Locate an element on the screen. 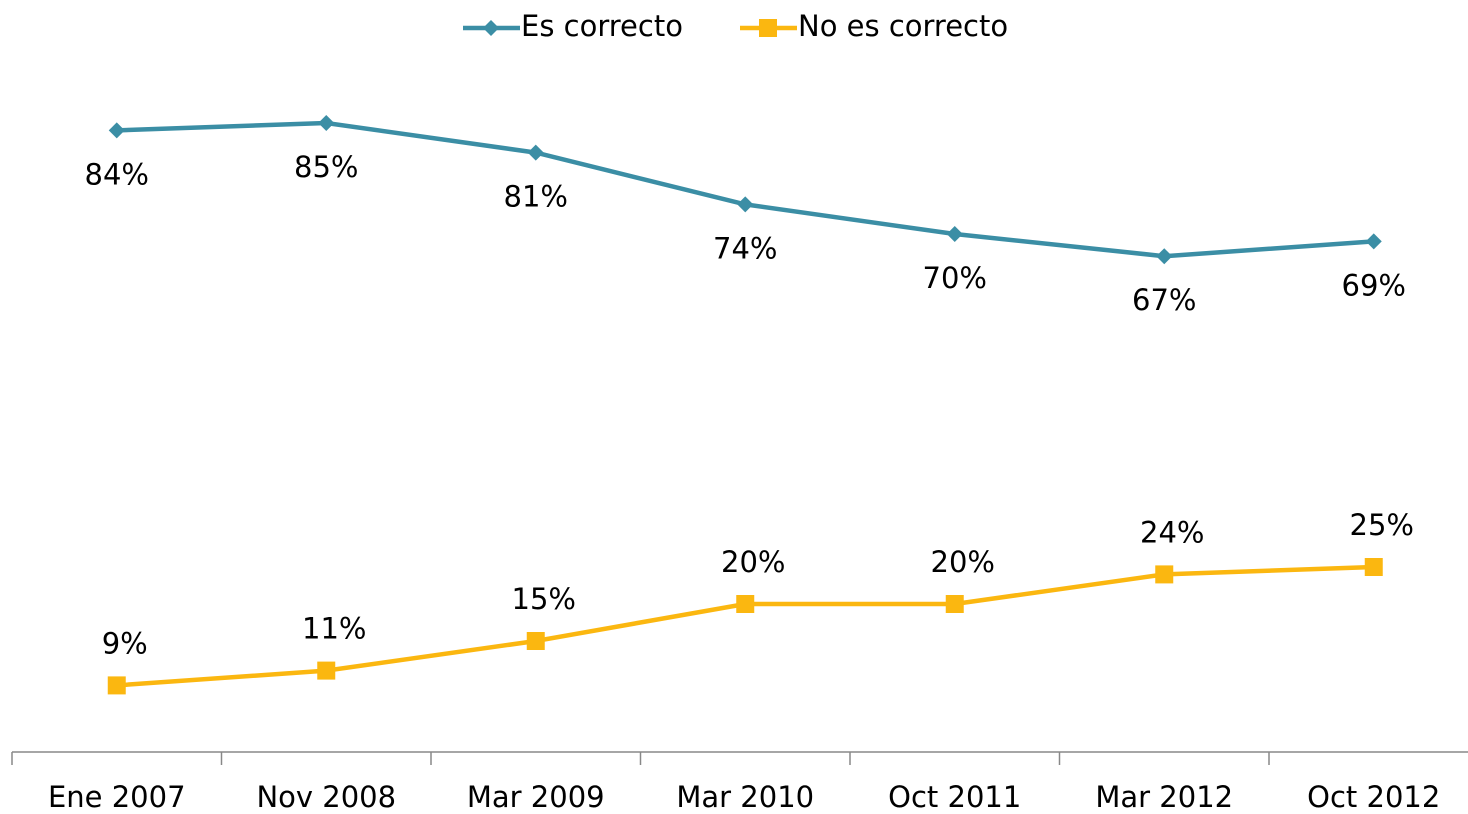 The image size is (1468, 814). data-label: 9% is located at coordinates (125, 643).